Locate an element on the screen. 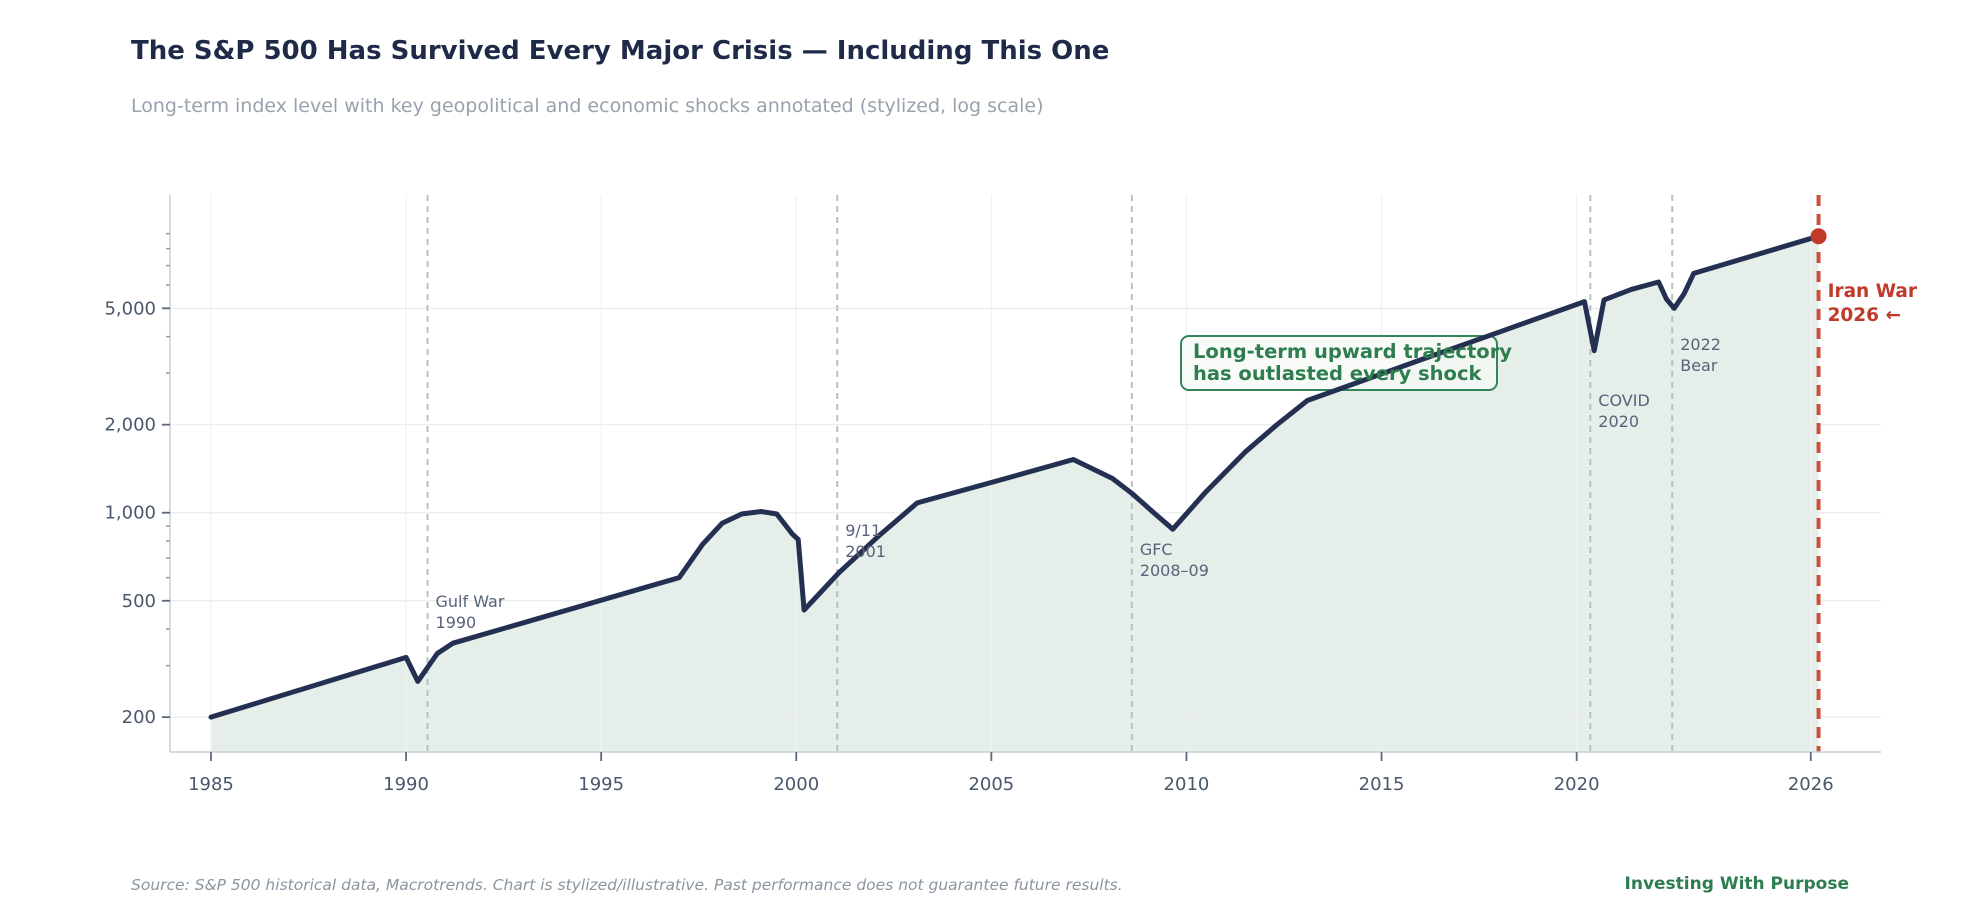  event-label-gulf-war: Gulf War is located at coordinates (470, 601).